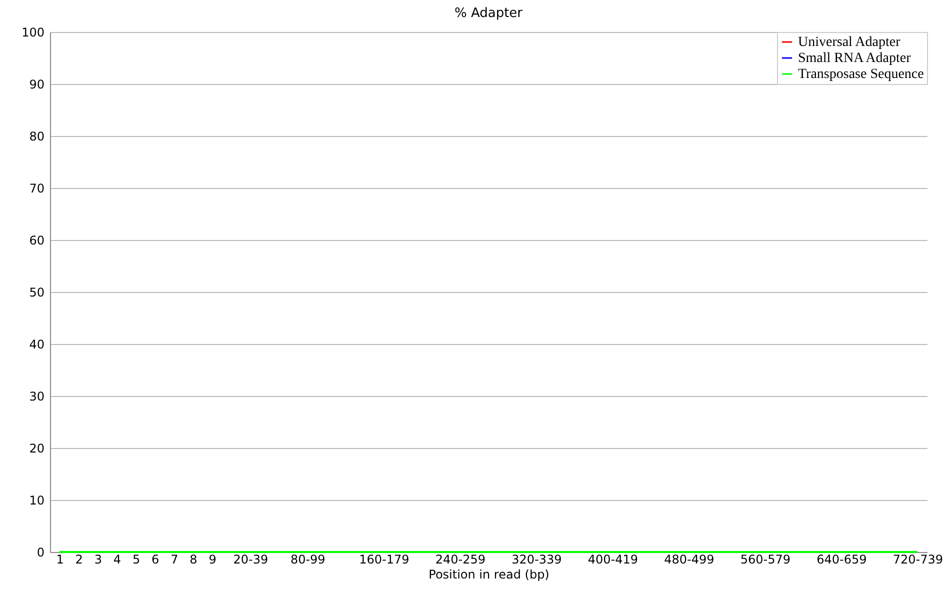 The height and width of the screenshot is (590, 943). What do you see at coordinates (194, 559) in the screenshot?
I see `x-tick-label: 8` at bounding box center [194, 559].